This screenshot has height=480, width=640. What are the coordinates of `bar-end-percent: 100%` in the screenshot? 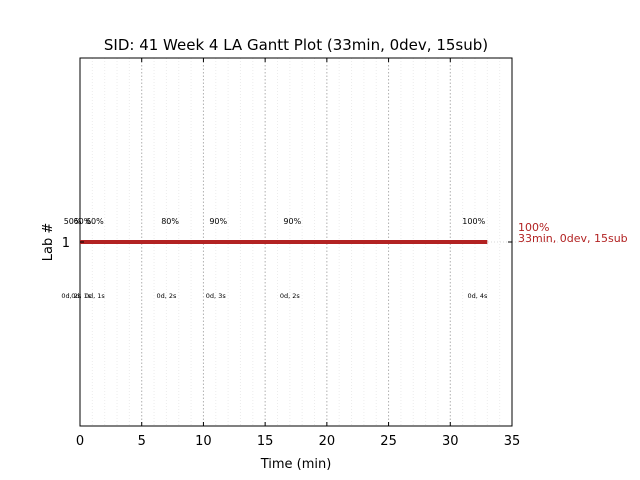 It's located at (533, 227).